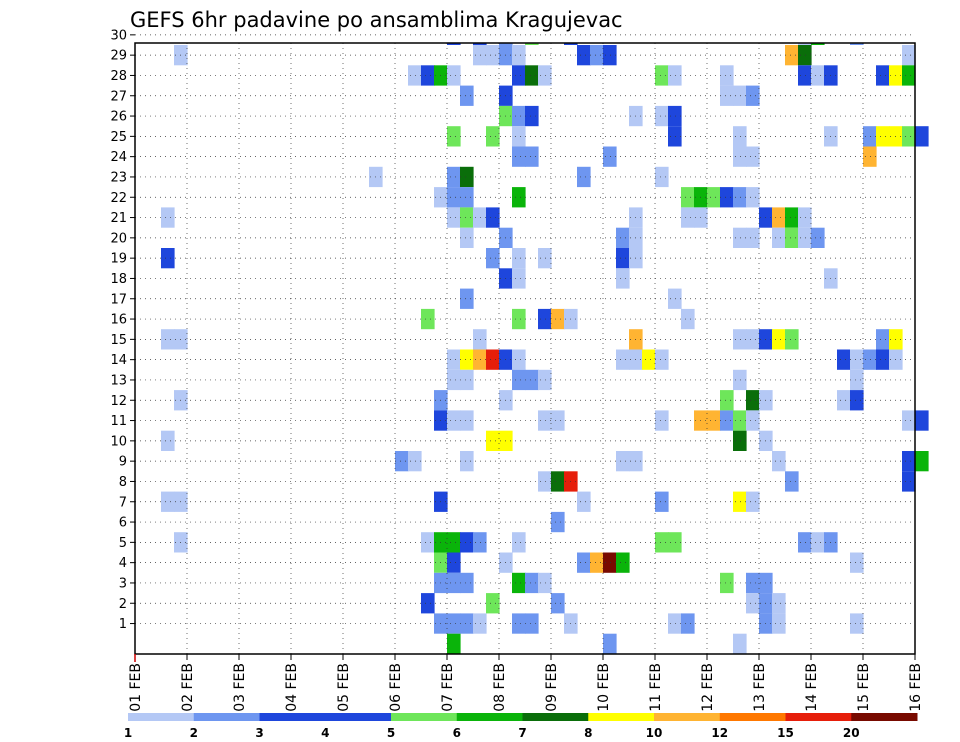  What do you see at coordinates (785, 733) in the screenshot?
I see `legend-label-10: 15` at bounding box center [785, 733].